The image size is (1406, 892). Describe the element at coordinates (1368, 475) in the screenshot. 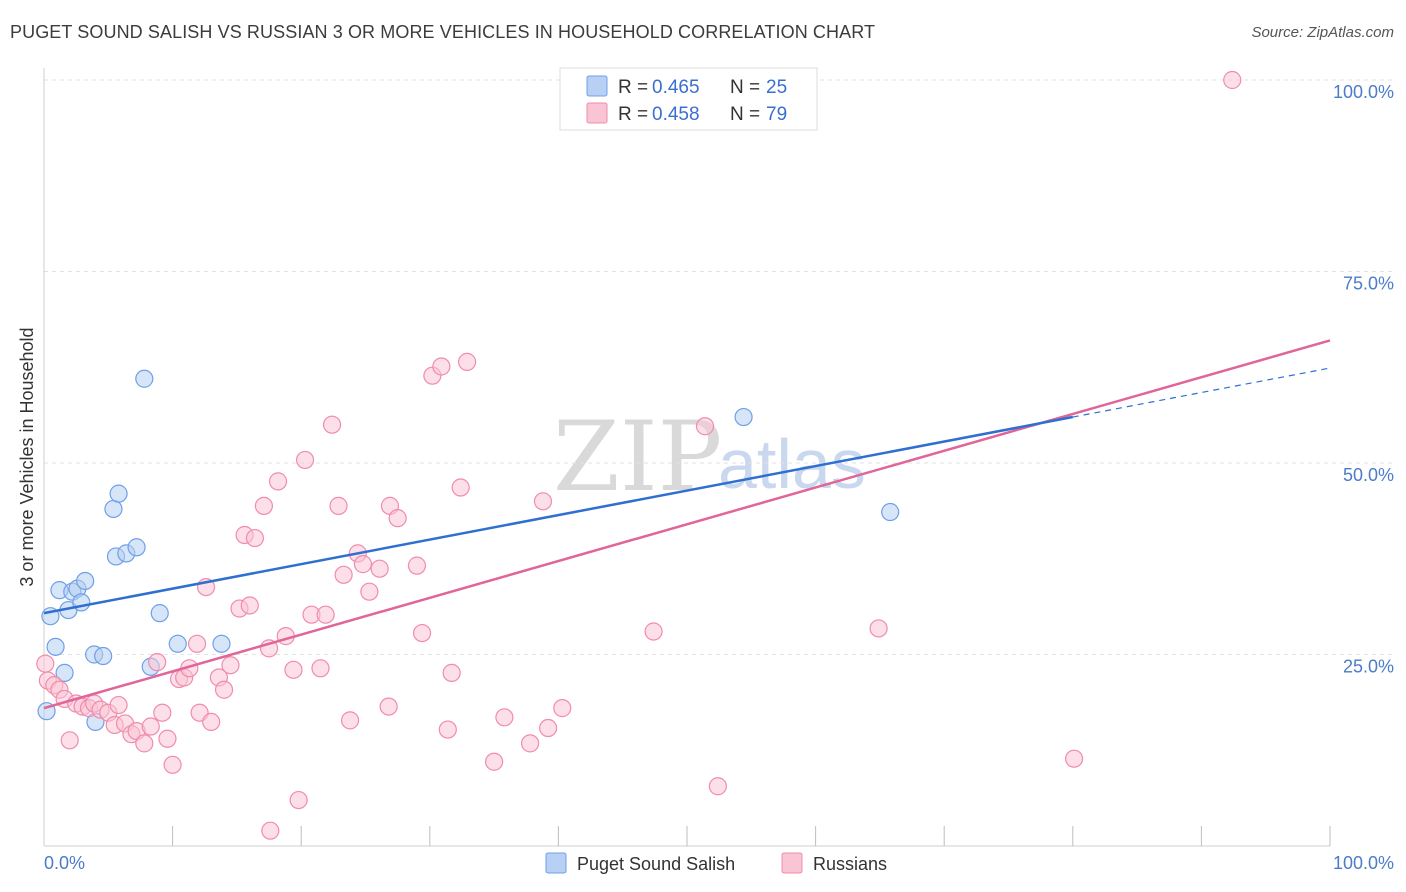

I see `y-tick-label: 50.0%` at that location.